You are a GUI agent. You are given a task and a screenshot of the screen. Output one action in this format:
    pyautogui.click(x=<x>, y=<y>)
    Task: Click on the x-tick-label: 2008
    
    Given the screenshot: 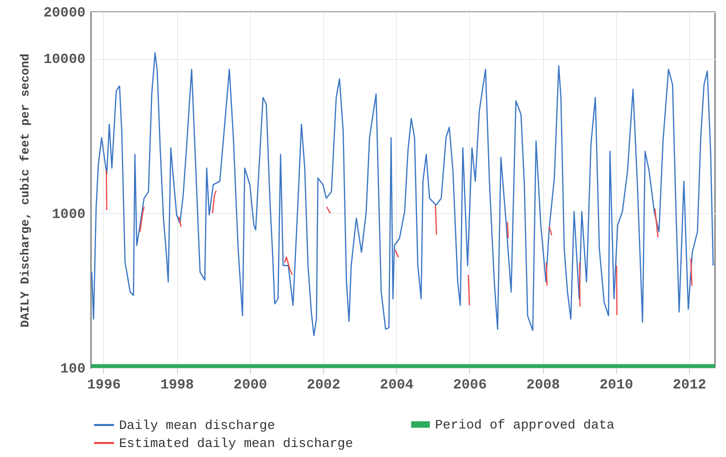 What is the action you would take?
    pyautogui.click(x=543, y=386)
    